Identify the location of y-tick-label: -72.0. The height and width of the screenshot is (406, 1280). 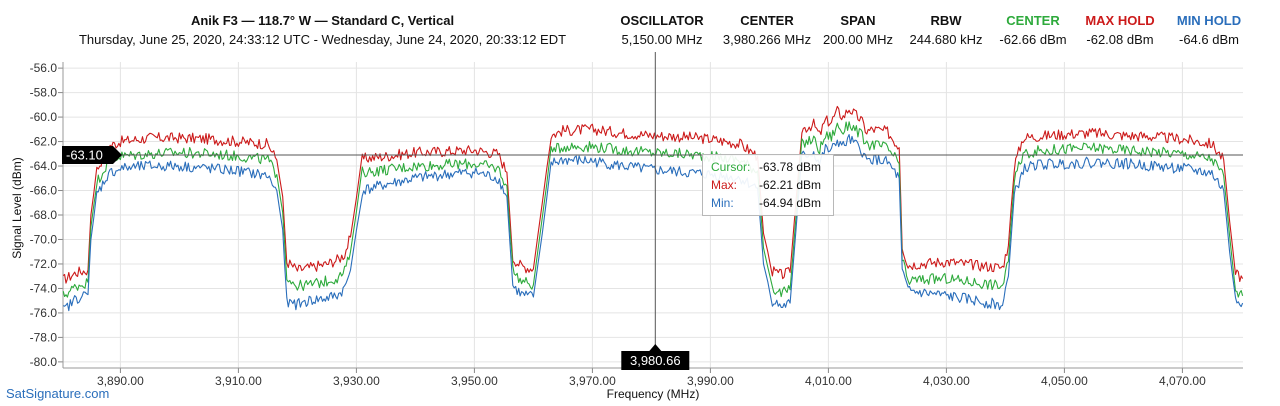
(44, 264).